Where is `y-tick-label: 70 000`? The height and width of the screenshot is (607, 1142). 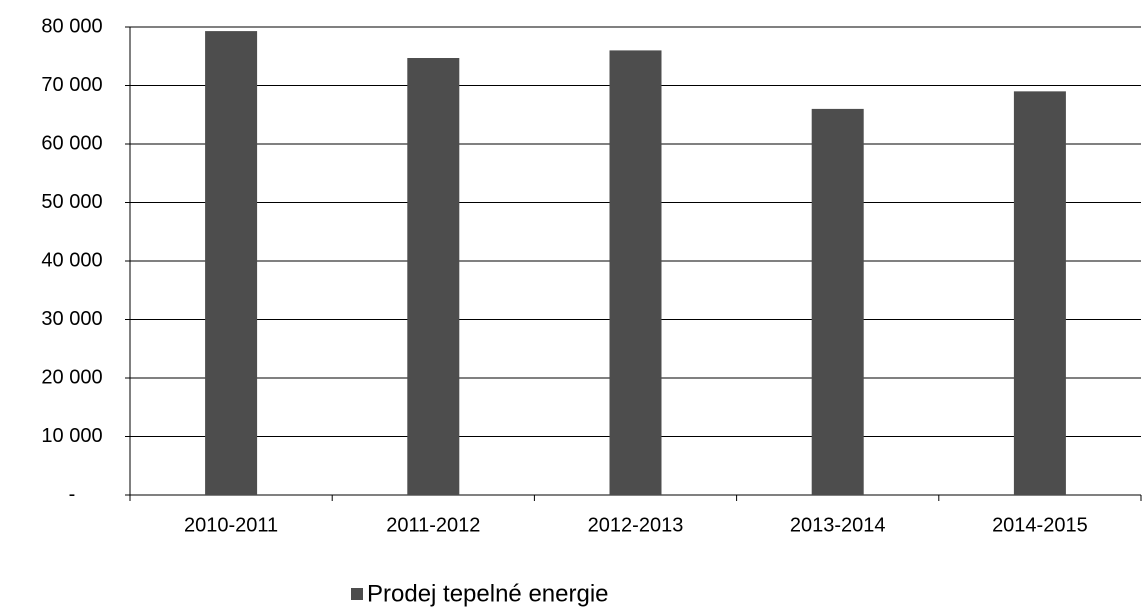
y-tick-label: 70 000 is located at coordinates (71, 85).